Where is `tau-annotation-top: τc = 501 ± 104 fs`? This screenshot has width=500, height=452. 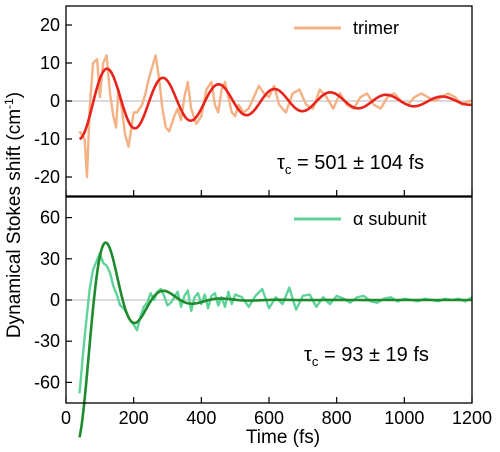 tau-annotation-top: τc = 501 ± 104 fs is located at coordinates (350, 164).